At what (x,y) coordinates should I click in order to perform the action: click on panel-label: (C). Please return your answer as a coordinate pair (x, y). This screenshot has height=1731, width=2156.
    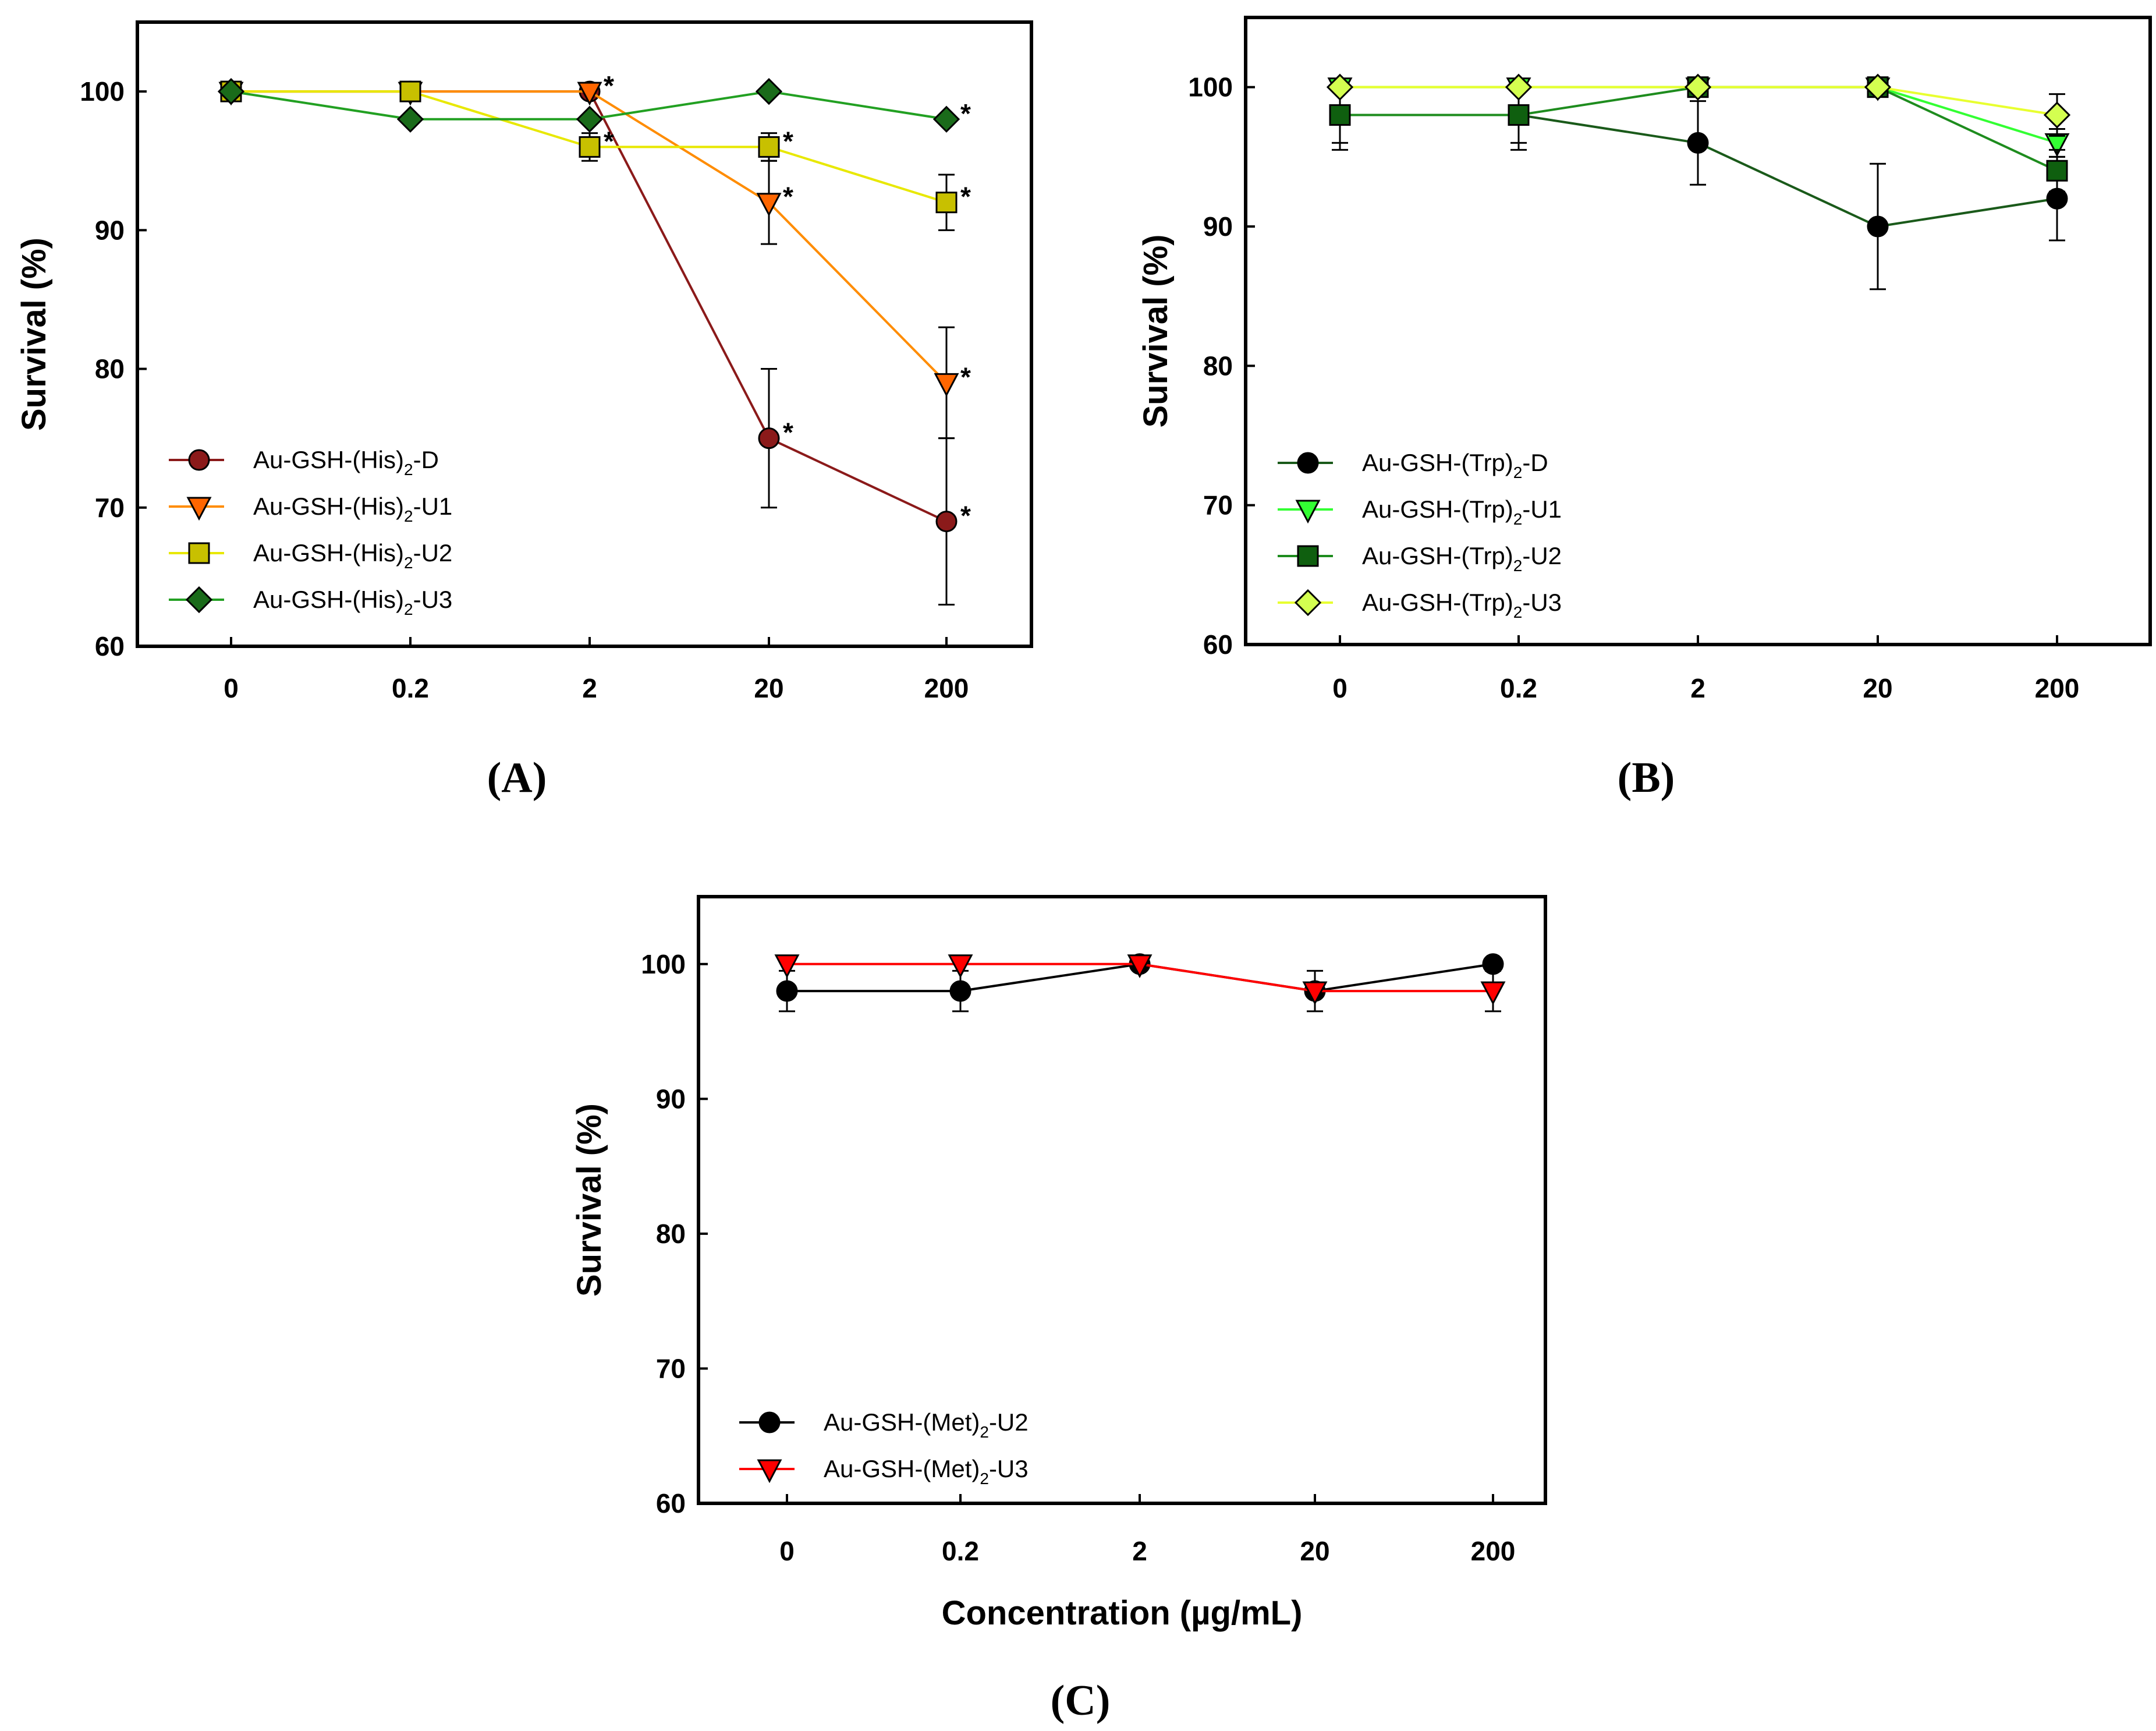
    Looking at the image, I should click on (1081, 1701).